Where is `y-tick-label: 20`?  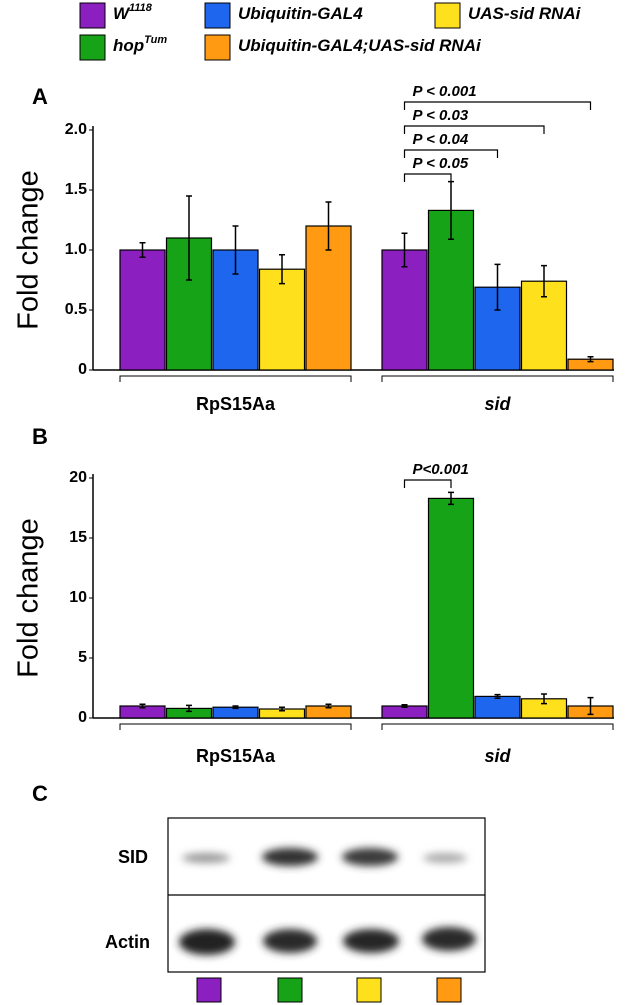 y-tick-label: 20 is located at coordinates (78, 477).